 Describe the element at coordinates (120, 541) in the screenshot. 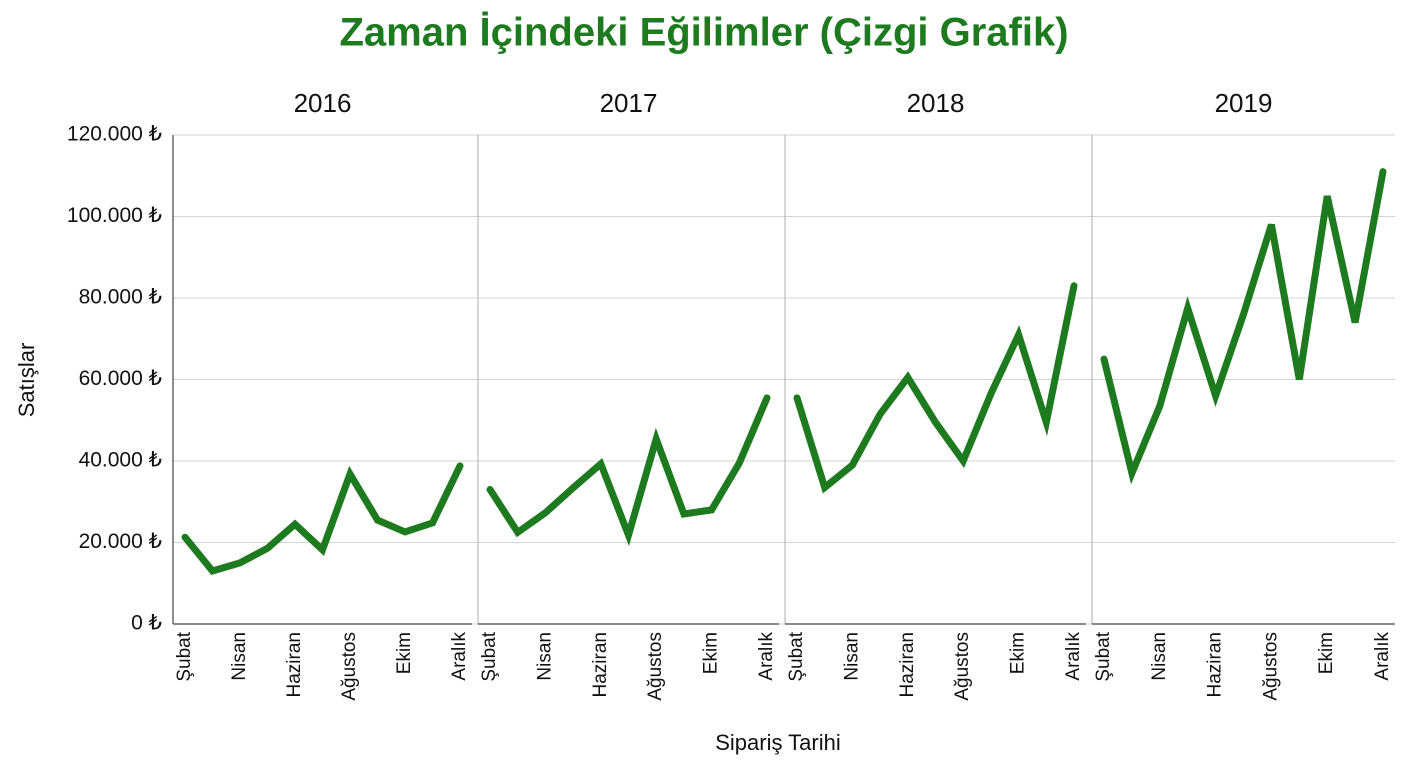

I see `y-tick-label: 20.000 ₺` at that location.